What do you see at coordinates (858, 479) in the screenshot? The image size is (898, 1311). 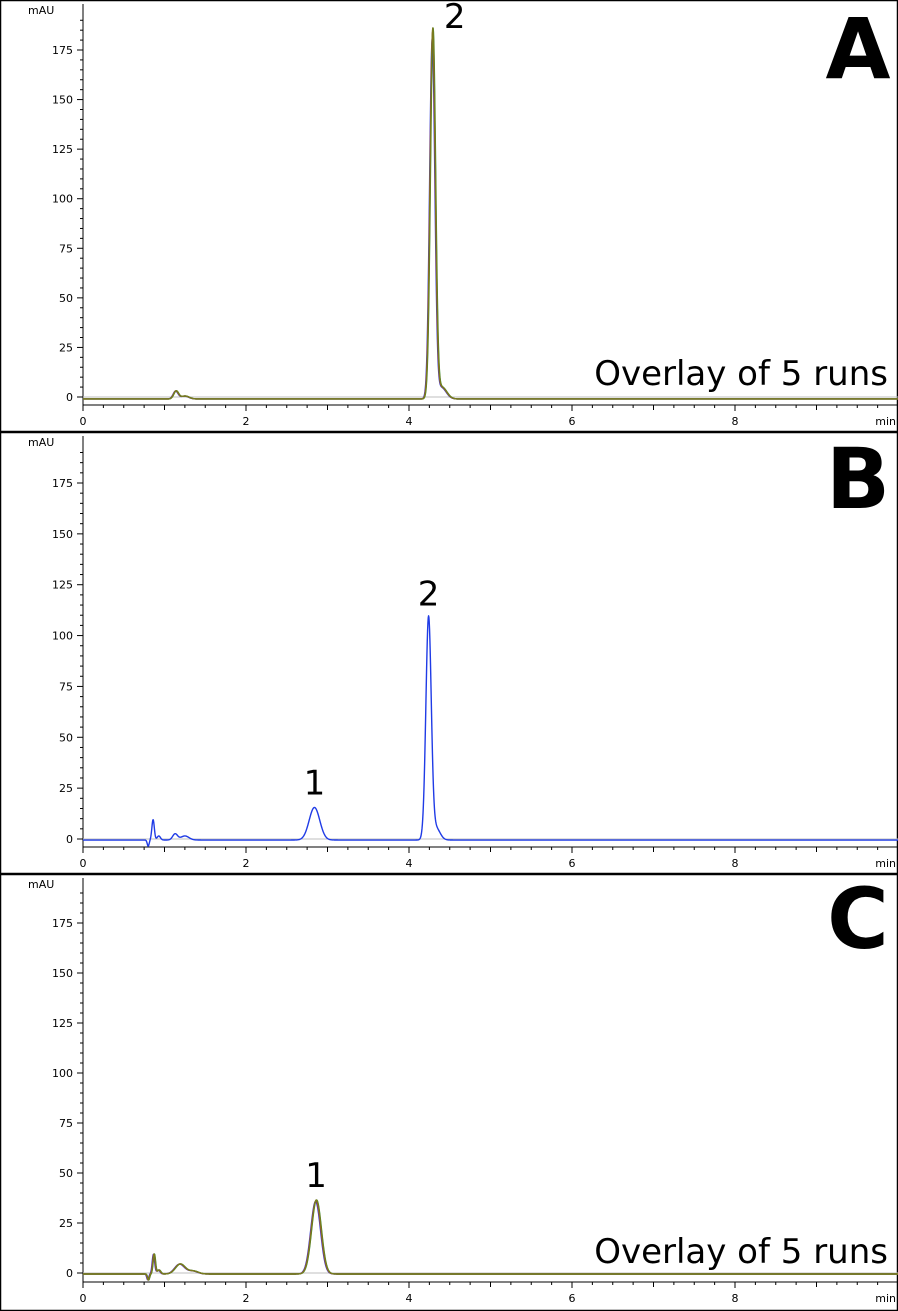 I see `panel-letter: B` at bounding box center [858, 479].